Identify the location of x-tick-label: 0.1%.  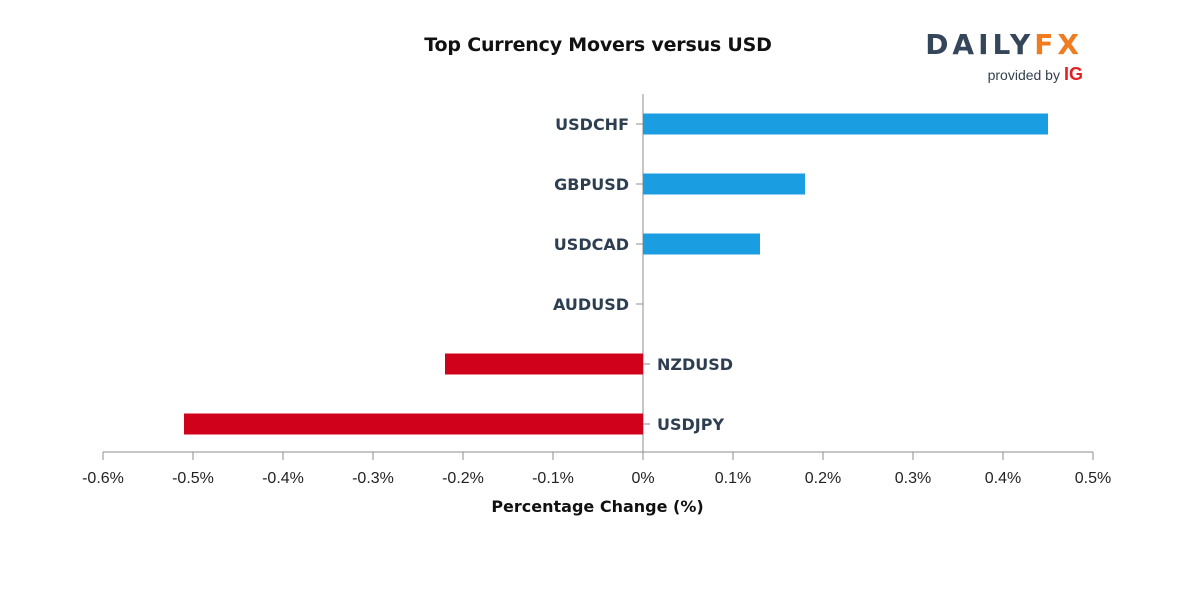
(733, 478).